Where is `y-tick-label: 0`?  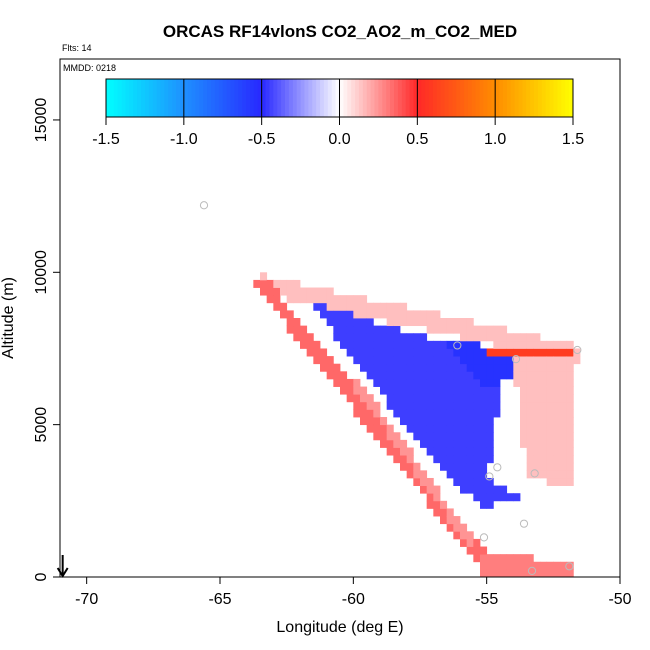
y-tick-label: 0 is located at coordinates (41, 576).